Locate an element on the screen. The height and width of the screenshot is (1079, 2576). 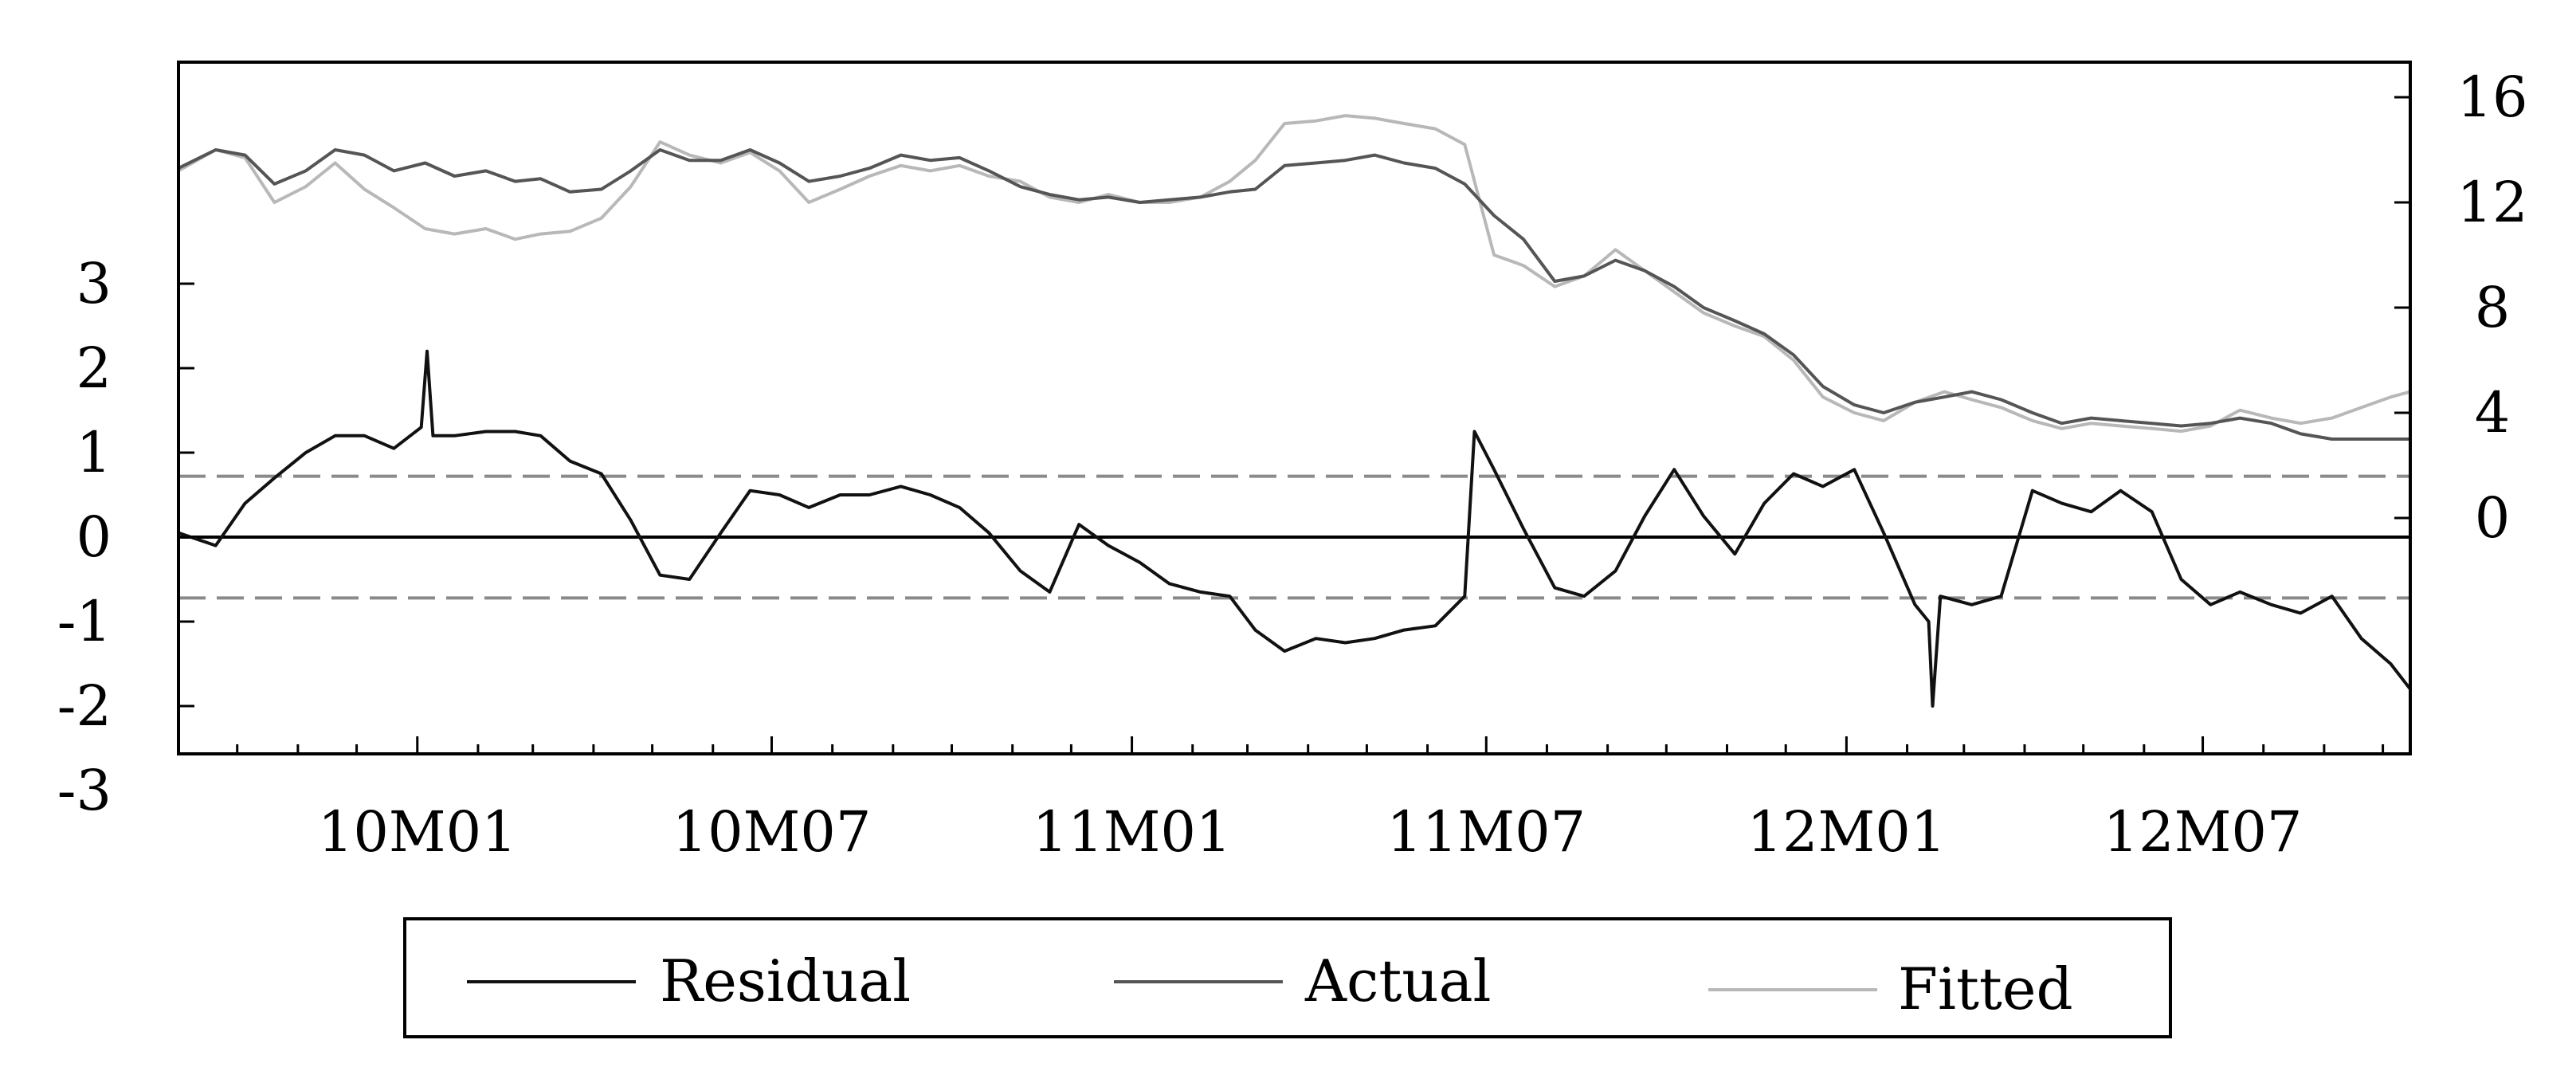
x-tick-label: 12M01 is located at coordinates (1847, 832).